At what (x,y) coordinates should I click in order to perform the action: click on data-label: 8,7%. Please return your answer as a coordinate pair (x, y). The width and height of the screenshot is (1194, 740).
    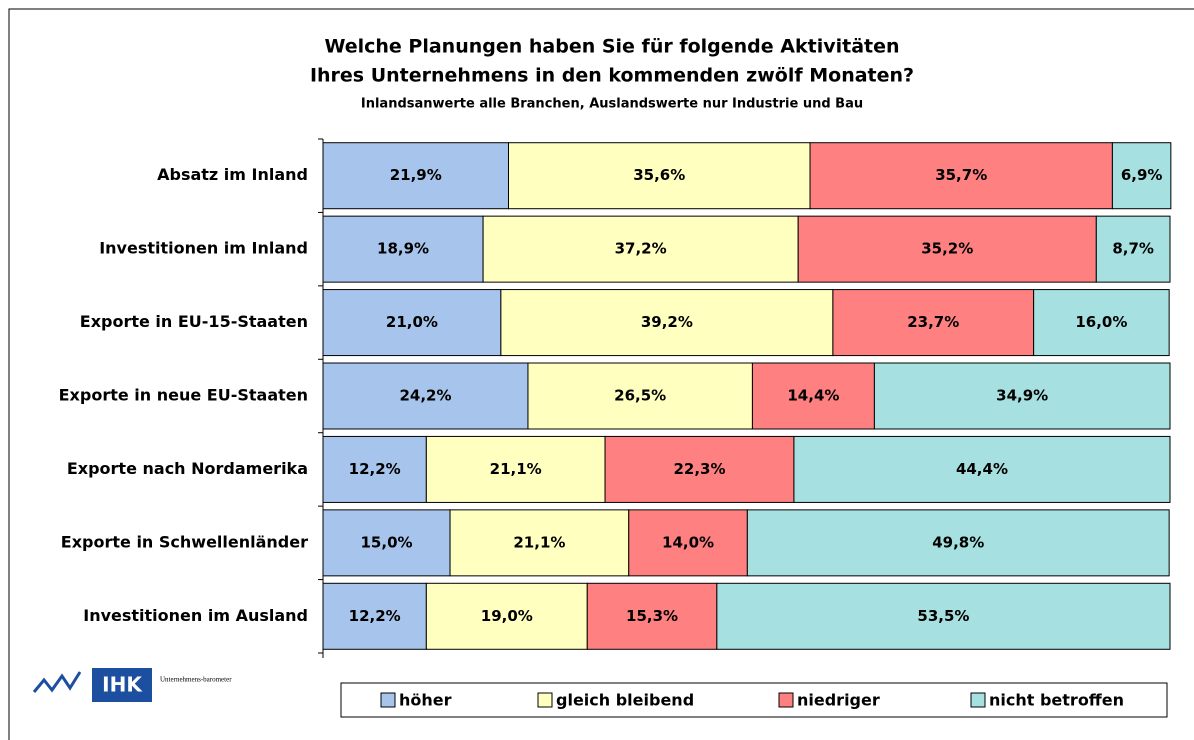
    Looking at the image, I should click on (1133, 249).